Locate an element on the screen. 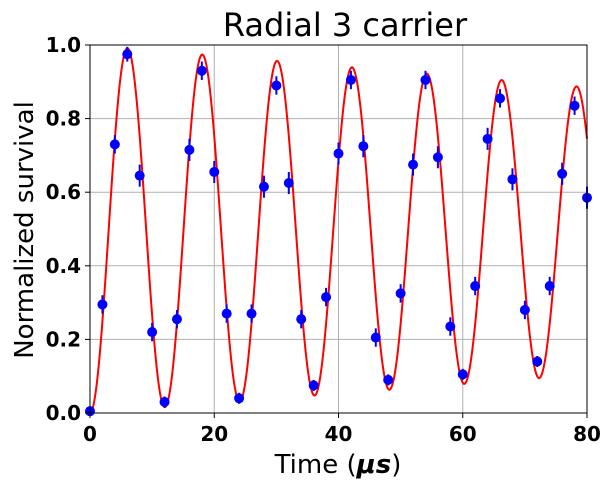 This screenshot has height=491, width=610. y-tick-label: 1.0 is located at coordinates (63, 45).